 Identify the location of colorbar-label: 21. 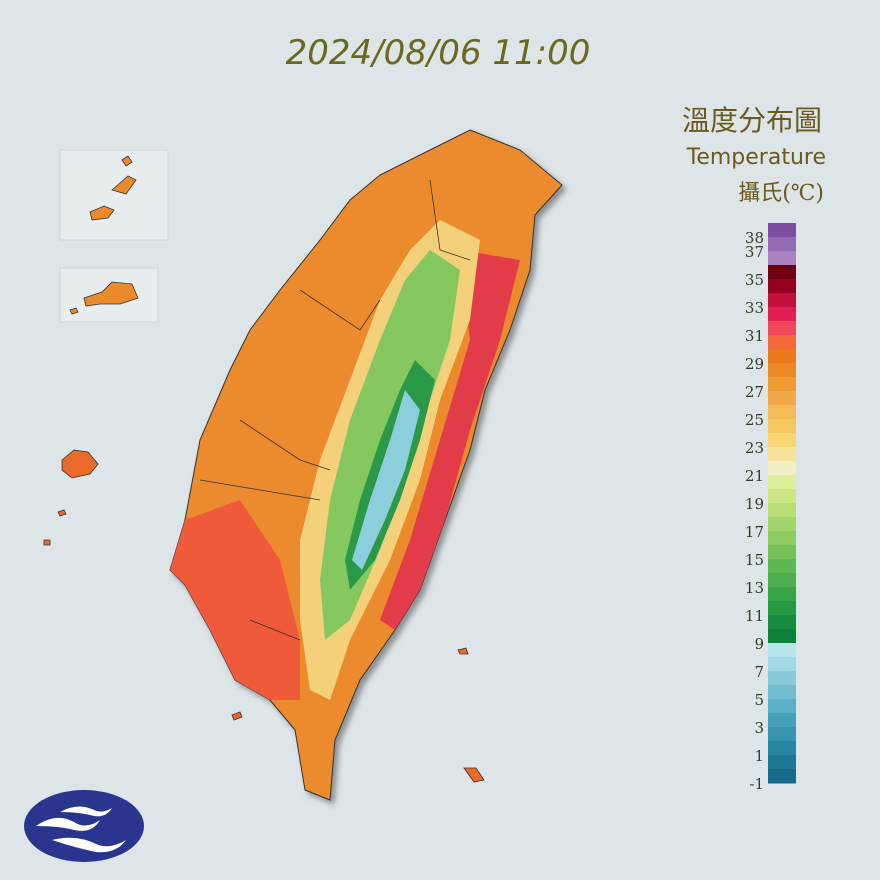
(754, 476).